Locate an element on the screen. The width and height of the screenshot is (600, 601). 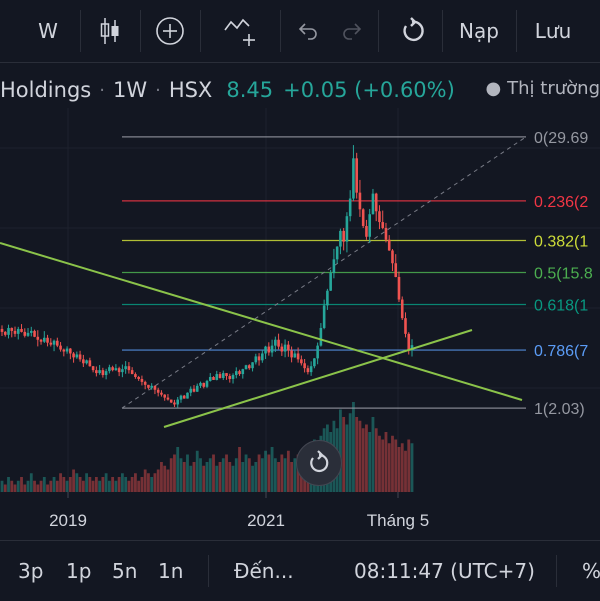
indicators-button is located at coordinates (241, 31).